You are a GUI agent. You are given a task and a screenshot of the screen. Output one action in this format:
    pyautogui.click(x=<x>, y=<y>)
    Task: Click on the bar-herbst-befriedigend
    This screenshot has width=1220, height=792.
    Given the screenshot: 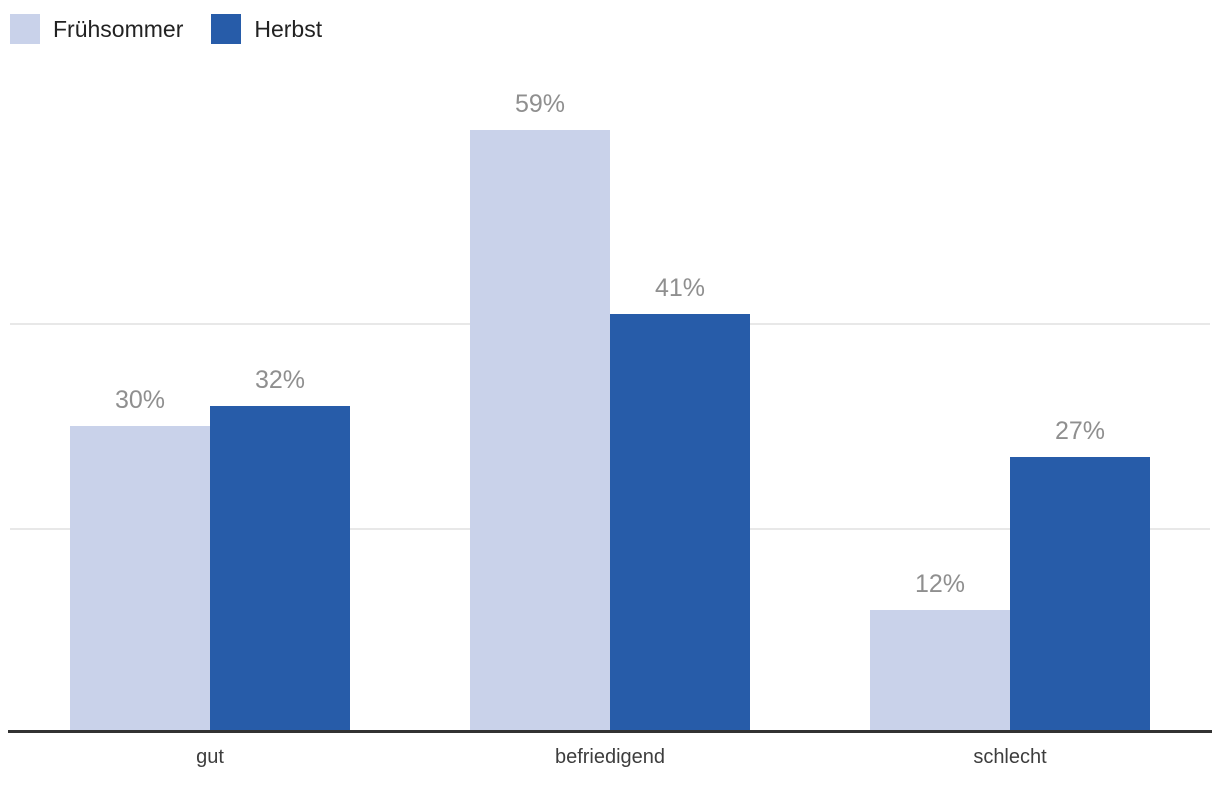 What is the action you would take?
    pyautogui.click(x=680, y=523)
    